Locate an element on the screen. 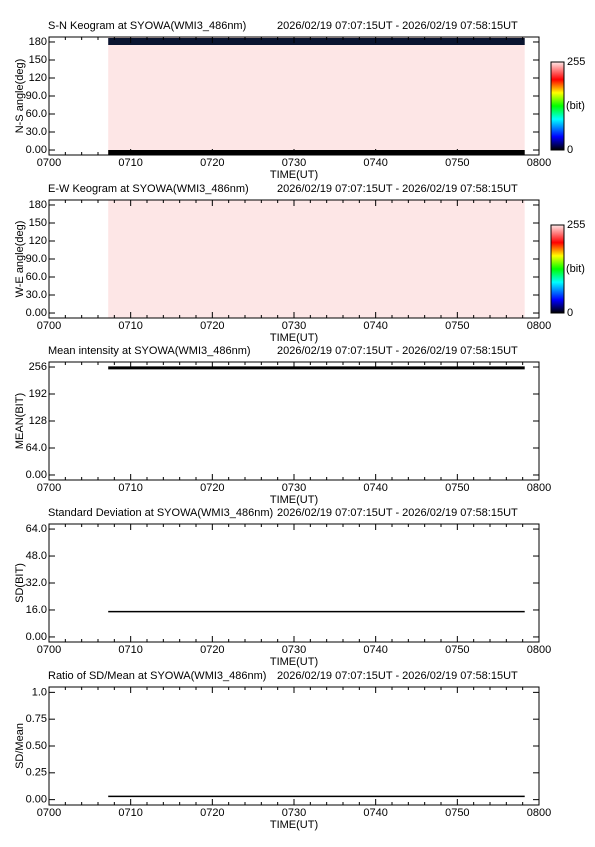 This screenshot has width=595, height=847. chart-title: Mean intensity at SYOWA(WMI3_486nm) is located at coordinates (149, 351).